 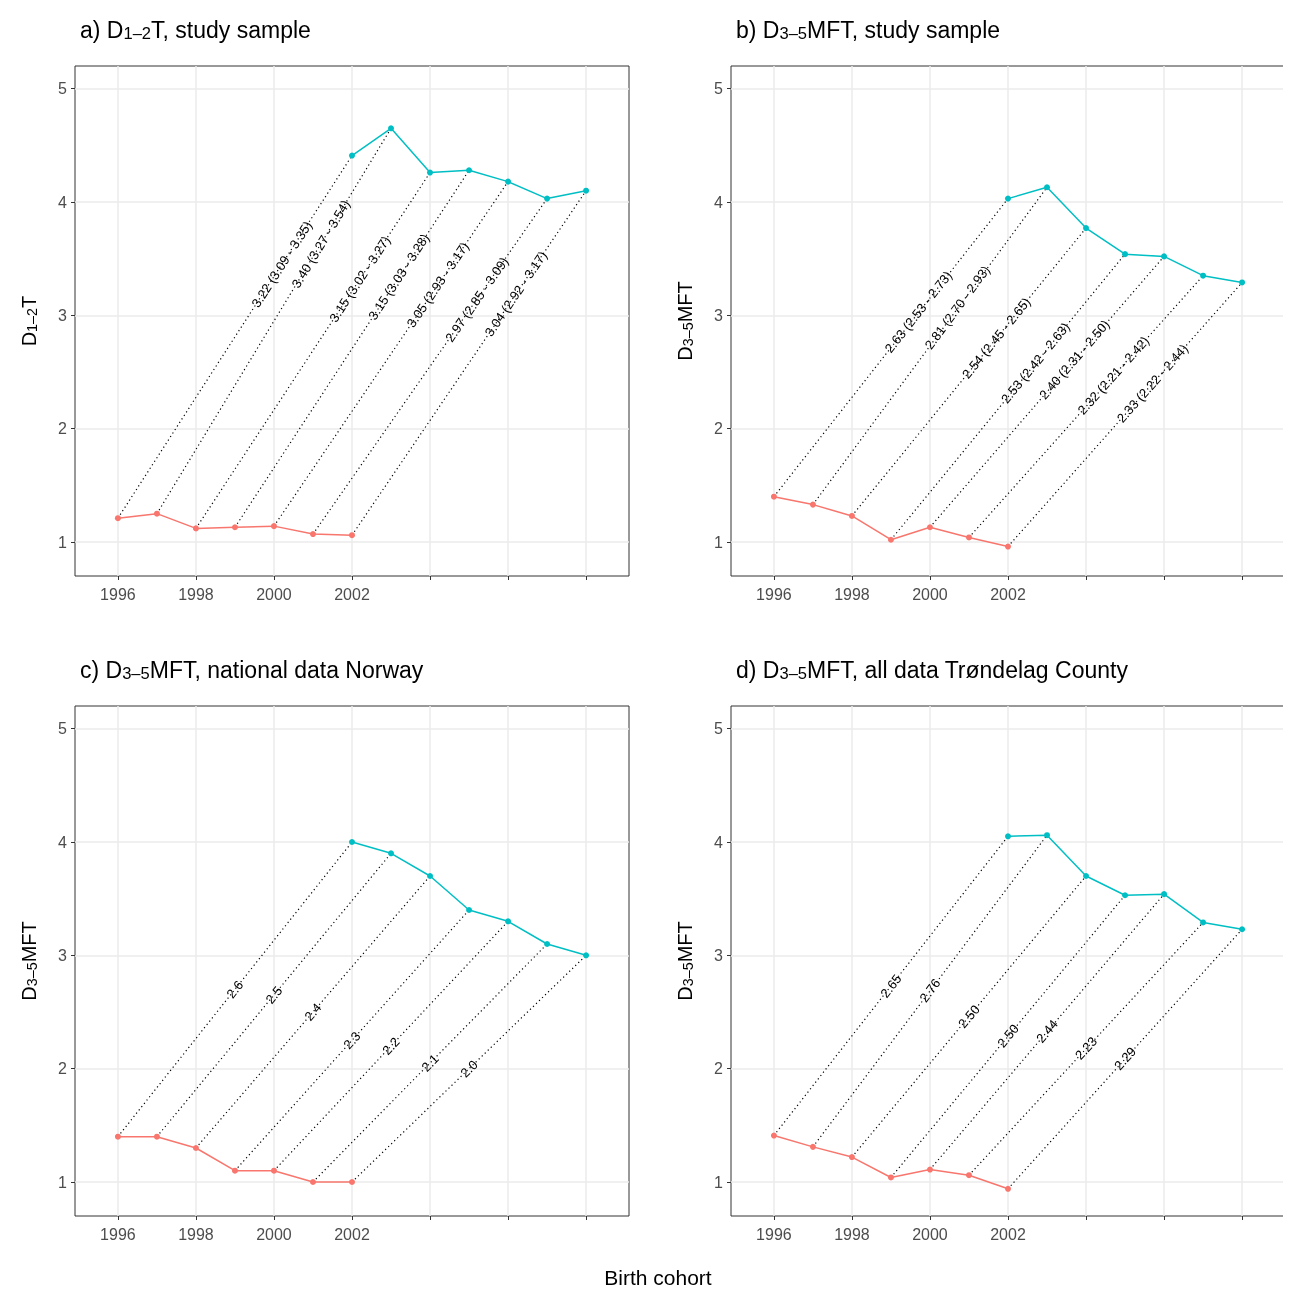 What do you see at coordinates (274, 995) in the screenshot?
I see `annotation: 2.5` at bounding box center [274, 995].